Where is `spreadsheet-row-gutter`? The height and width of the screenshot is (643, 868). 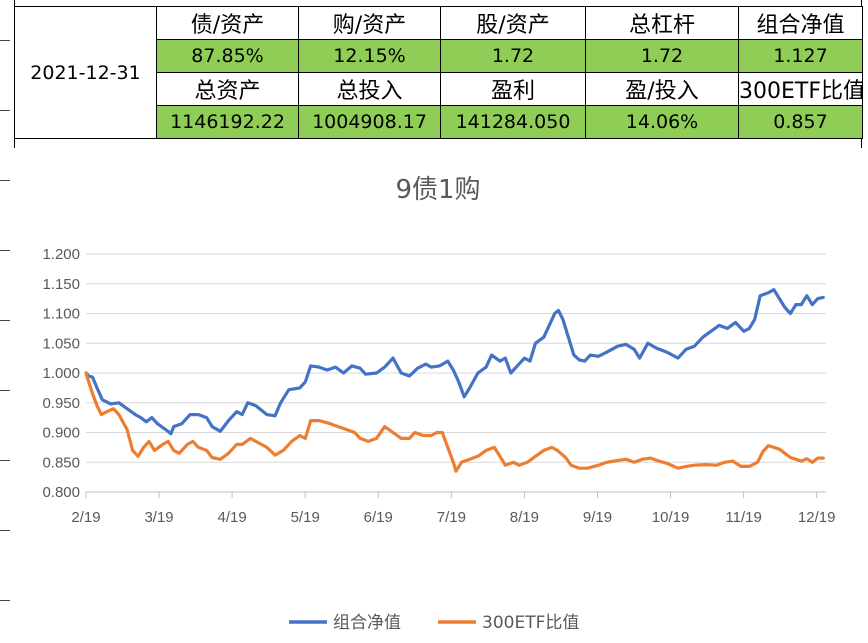 spreadsheet-row-gutter is located at coordinates (7, 321).